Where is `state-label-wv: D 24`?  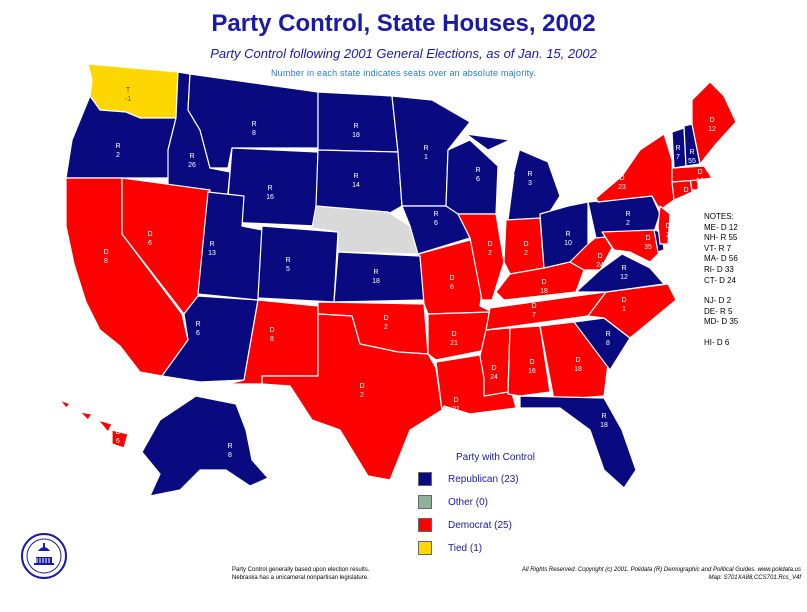
state-label-wv: D 24 is located at coordinates (600, 261).